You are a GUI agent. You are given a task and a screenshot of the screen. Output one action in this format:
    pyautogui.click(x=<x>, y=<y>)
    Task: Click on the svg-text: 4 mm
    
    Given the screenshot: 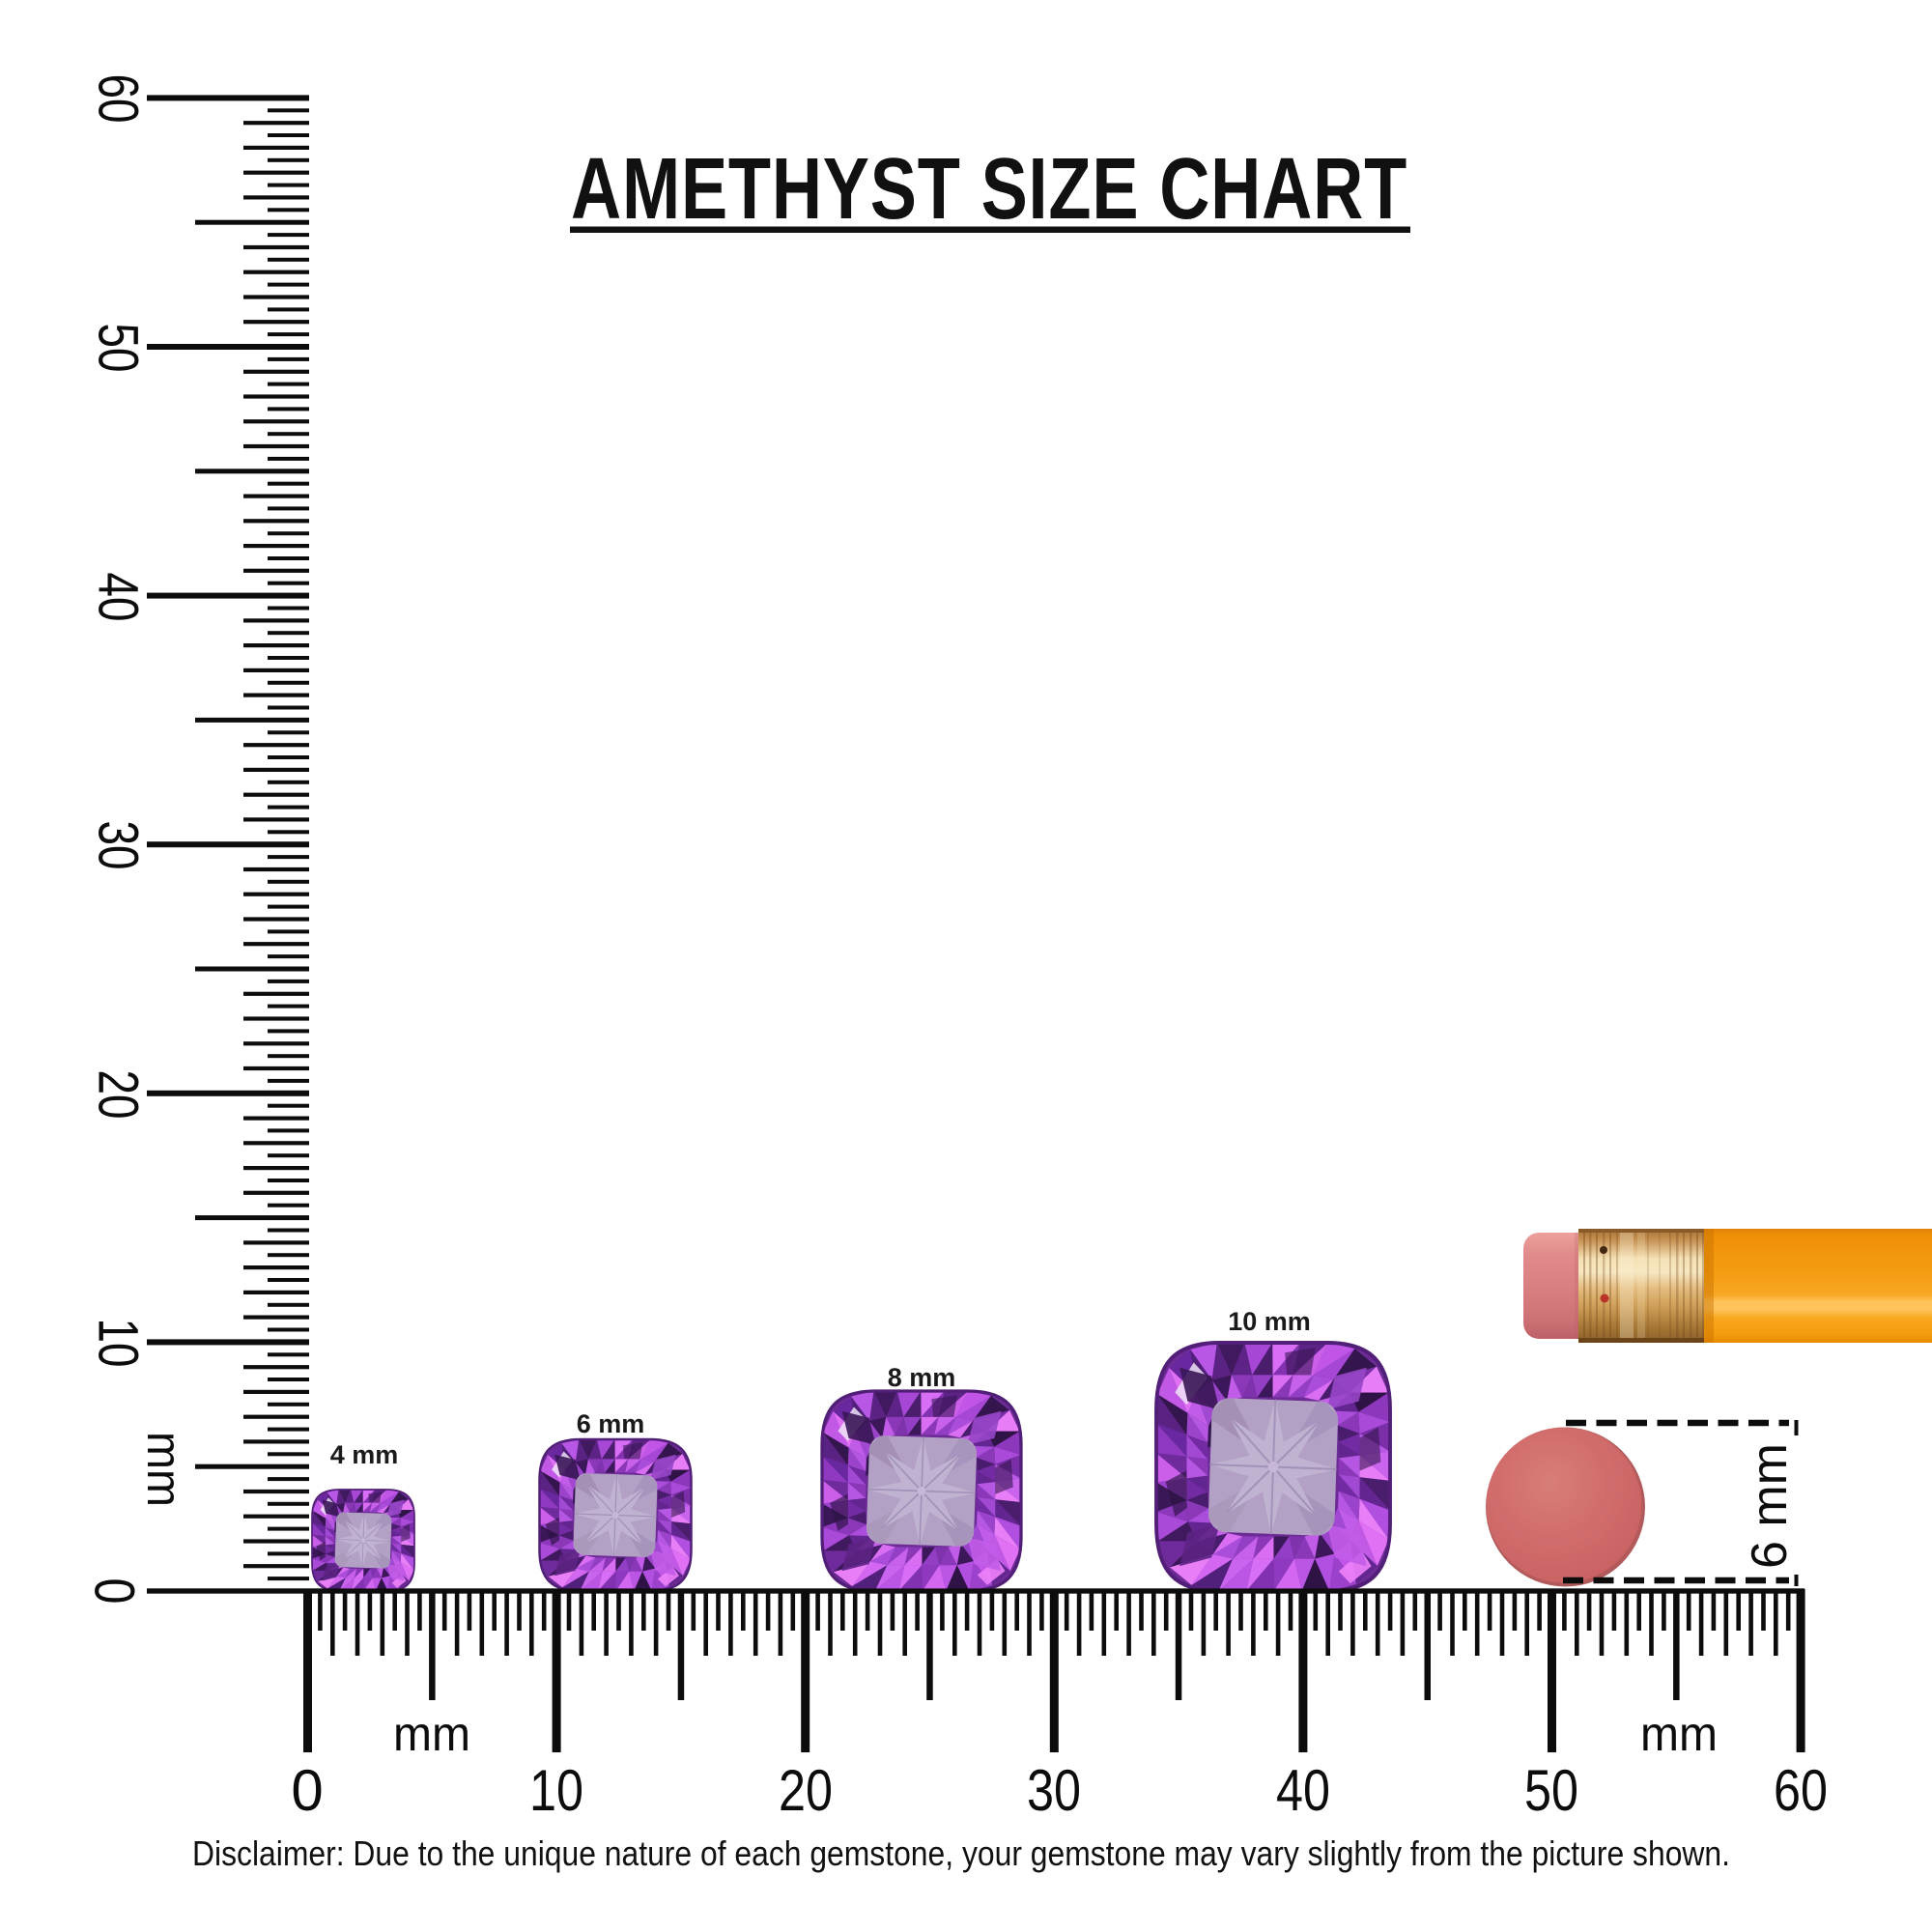 What is the action you would take?
    pyautogui.click(x=364, y=1454)
    